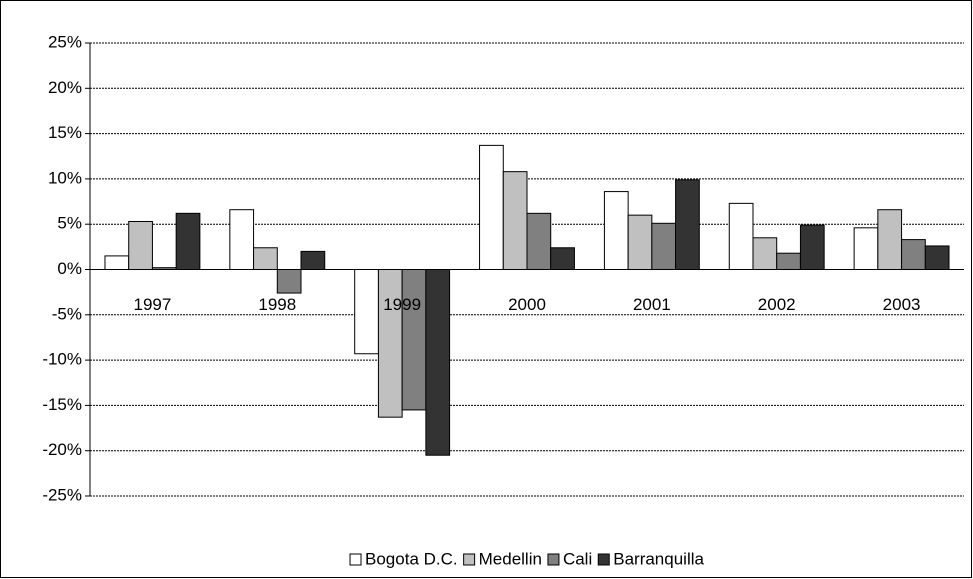 The height and width of the screenshot is (579, 973). Describe the element at coordinates (69, 223) in the screenshot. I see `y-tick-label: 5%` at that location.